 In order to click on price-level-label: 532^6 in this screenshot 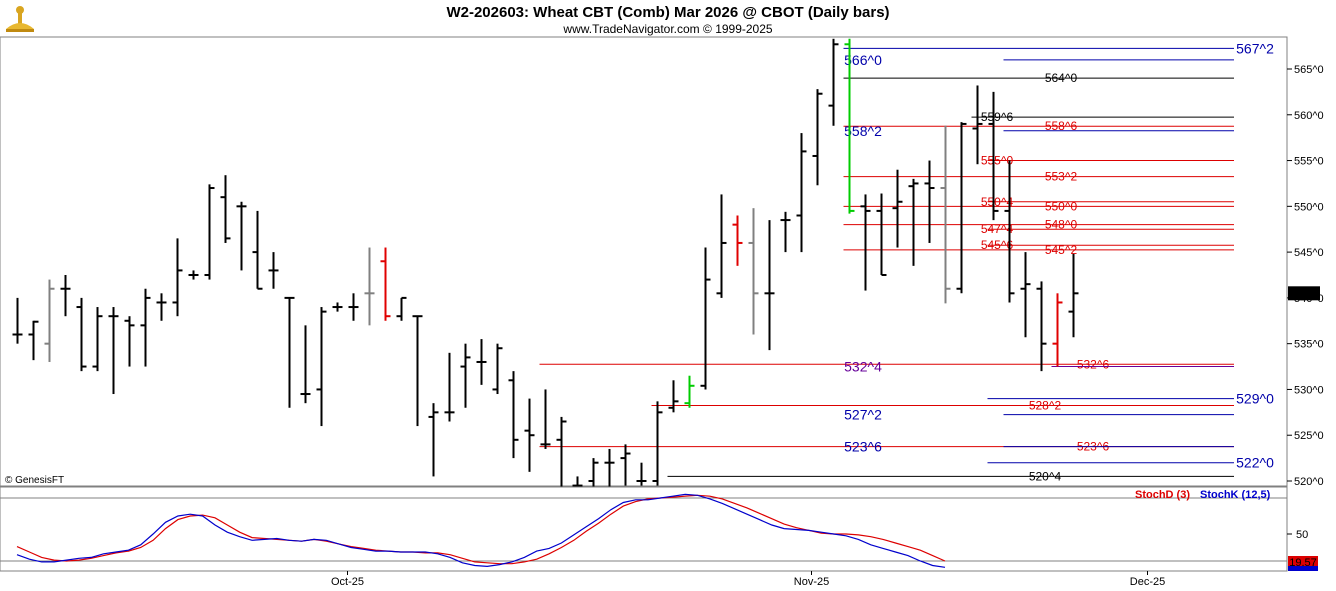, I will do `click(1093, 364)`.